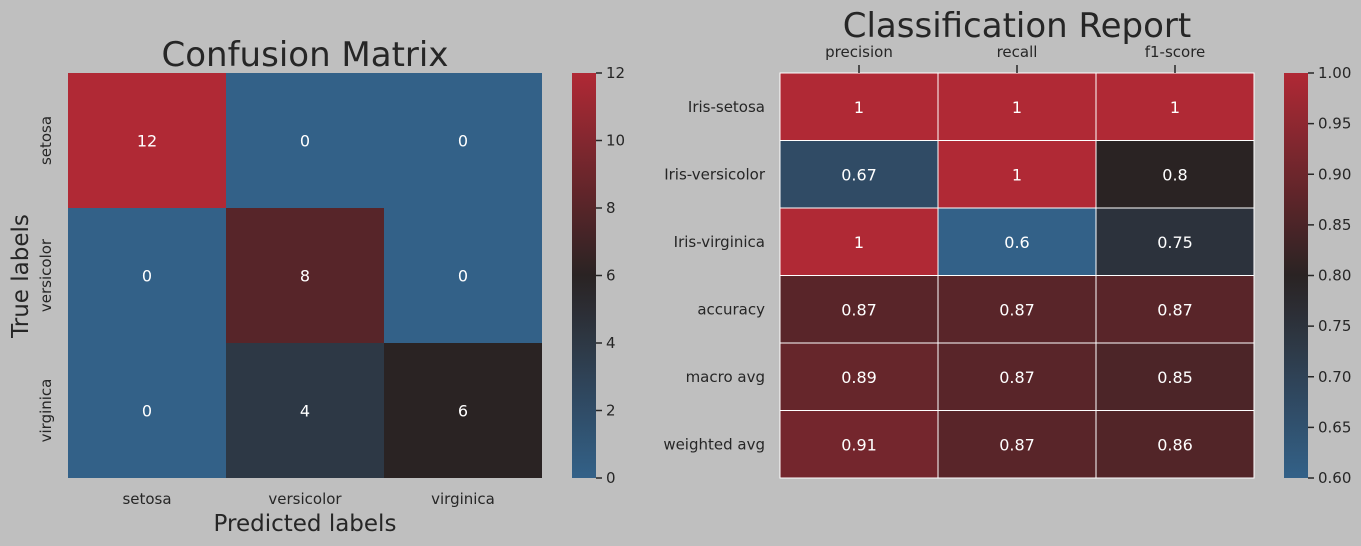  What do you see at coordinates (463, 499) in the screenshot?
I see `x-tick-label: virginica` at bounding box center [463, 499].